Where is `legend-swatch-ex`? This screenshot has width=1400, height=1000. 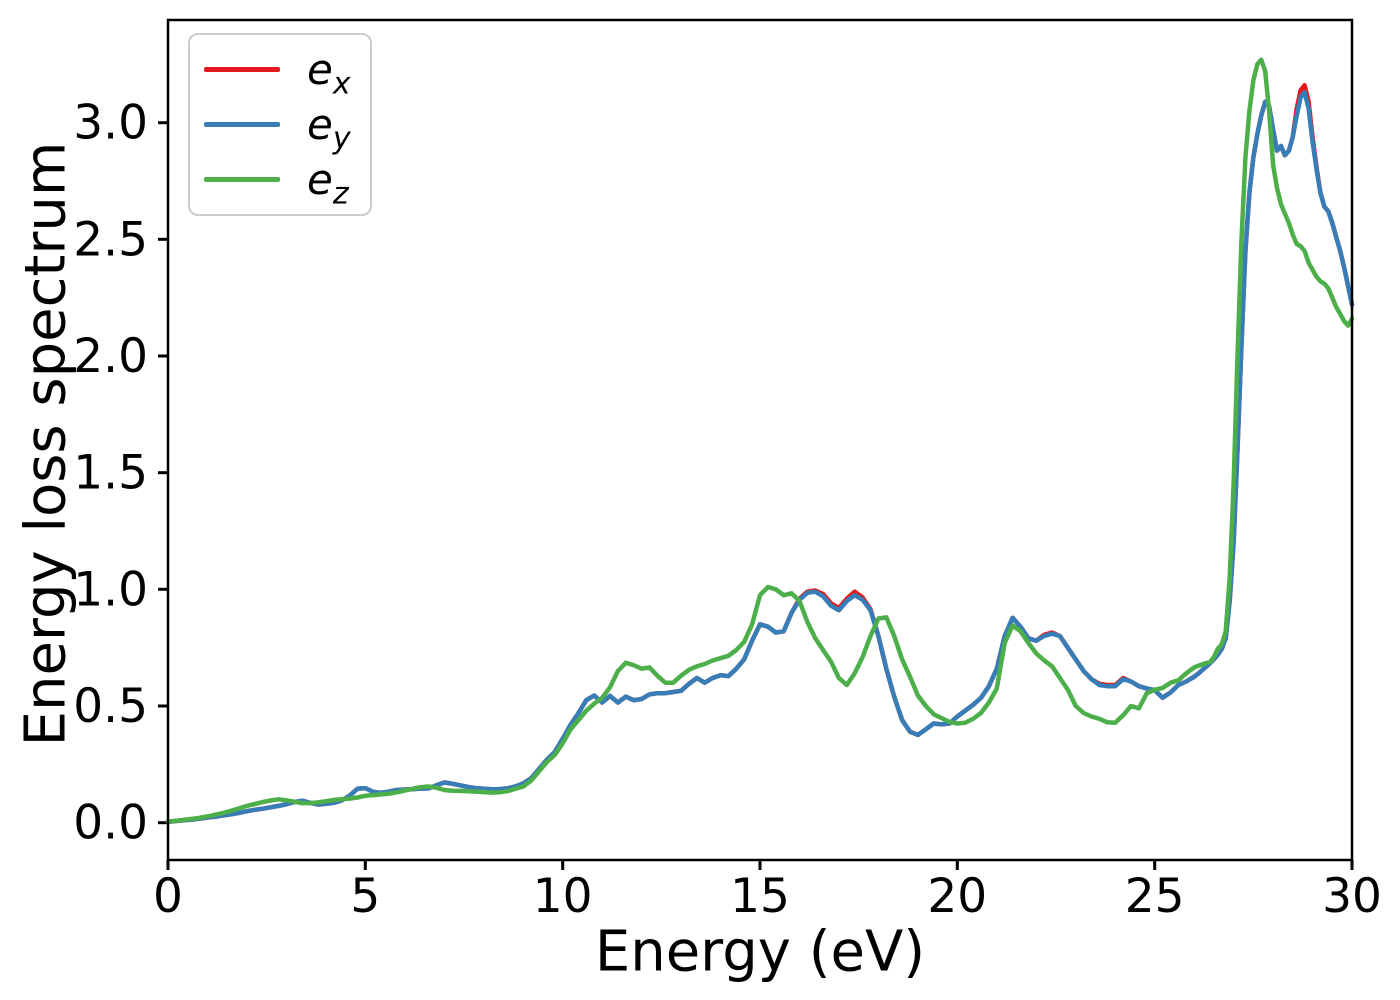 legend-swatch-ex is located at coordinates (242, 69).